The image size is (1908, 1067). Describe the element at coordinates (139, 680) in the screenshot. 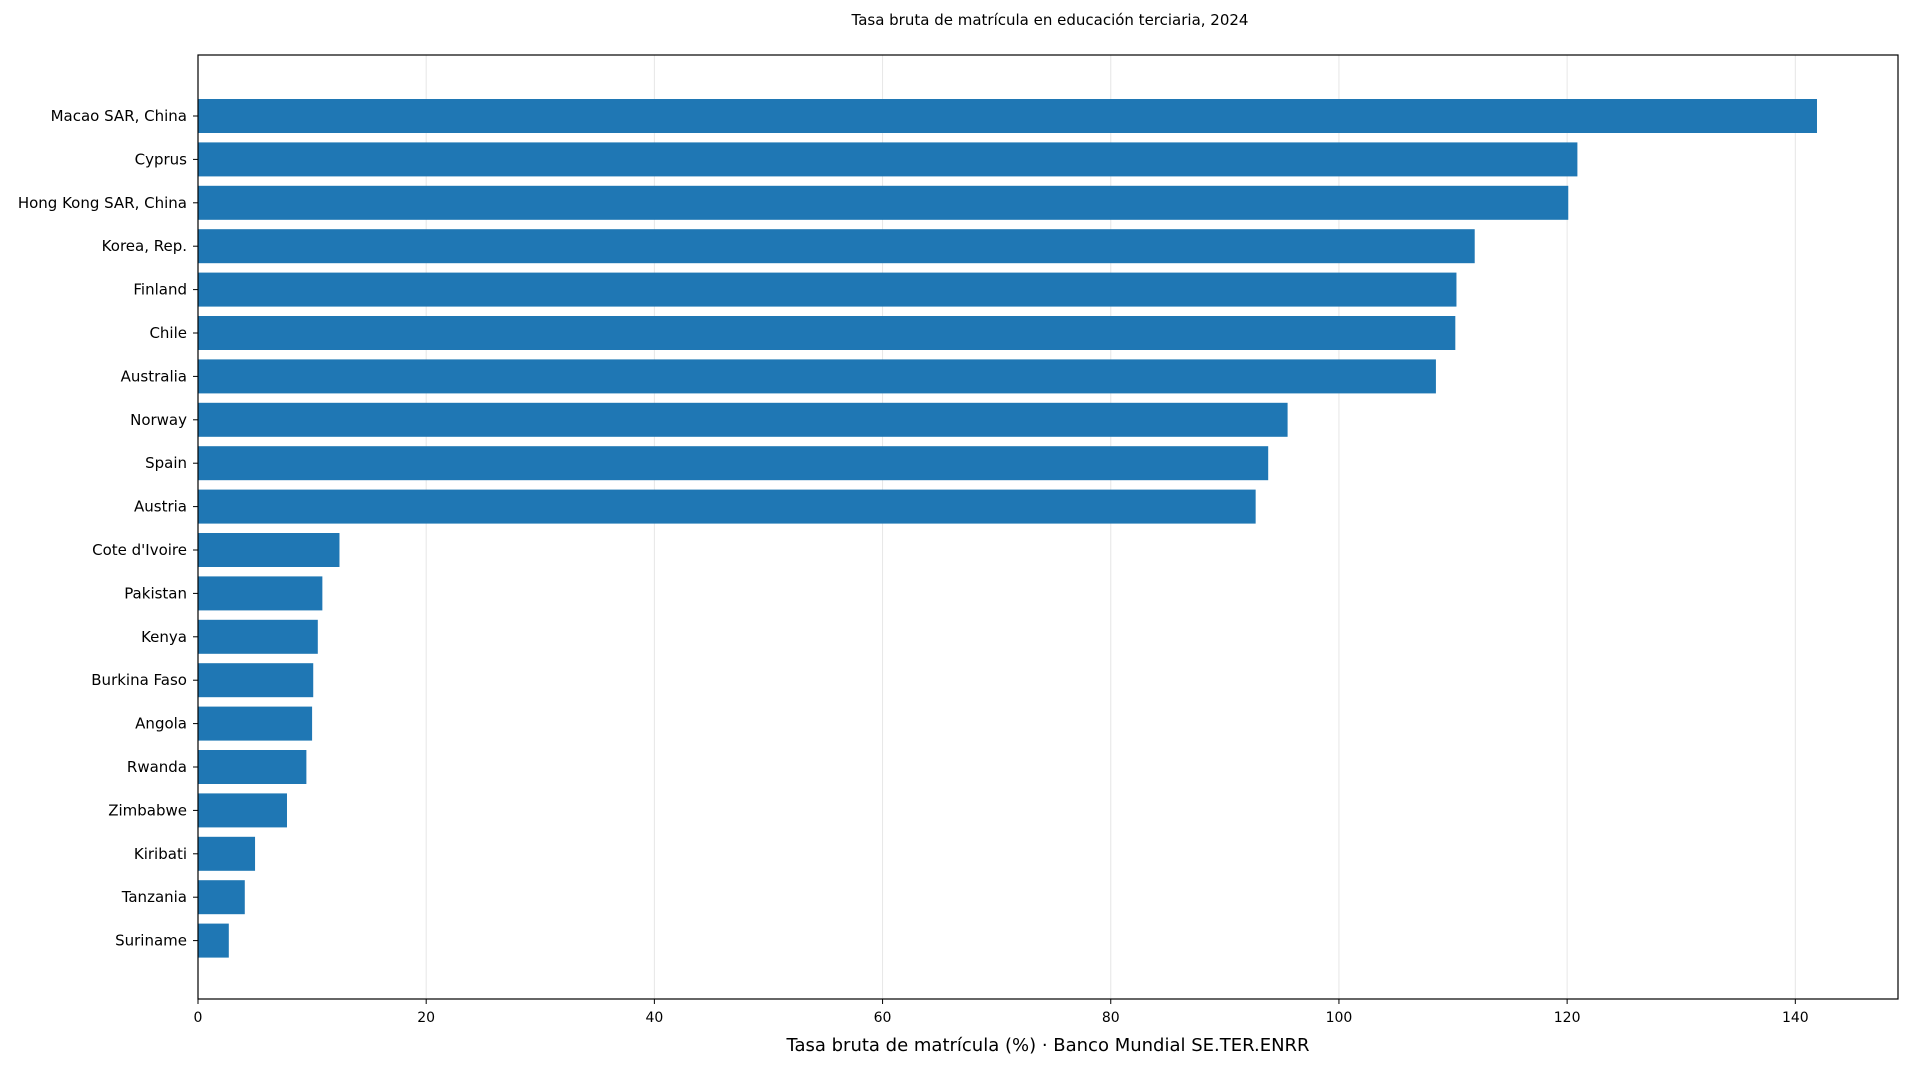

I see `y-category-label: Burkina Faso` at that location.